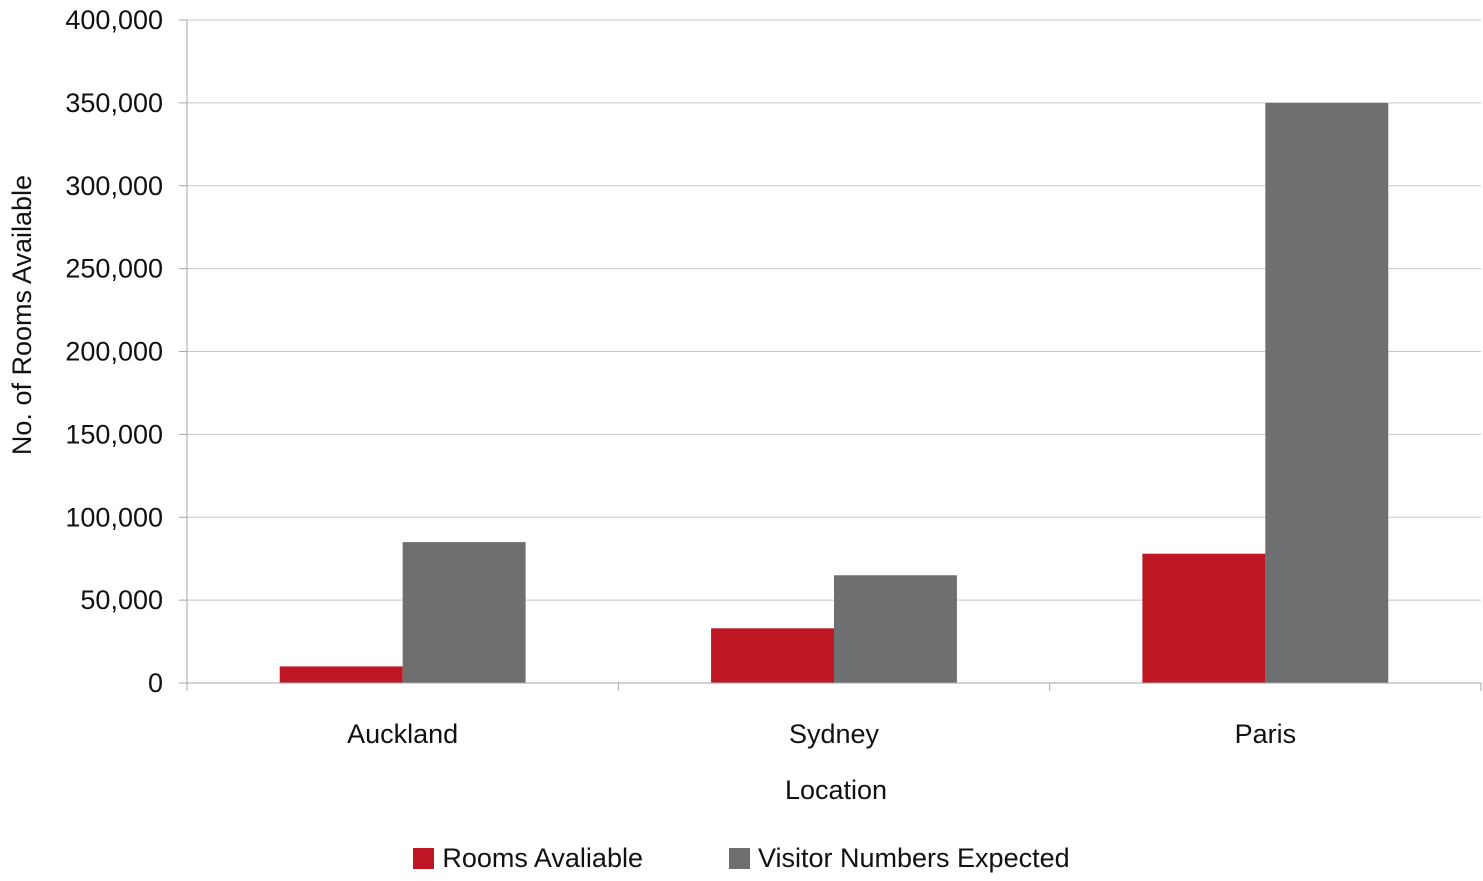  What do you see at coordinates (424, 858) in the screenshot?
I see `legend-swatch-rooms` at bounding box center [424, 858].